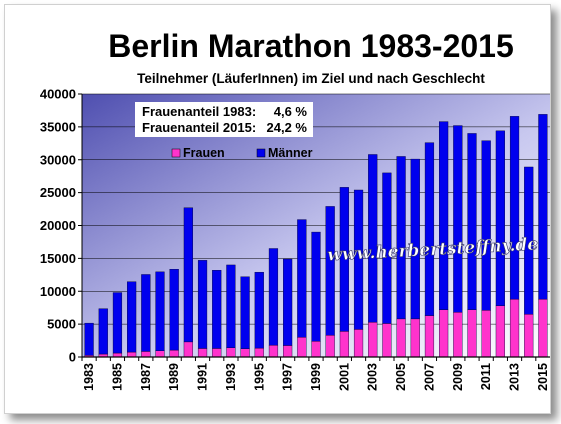 The image size is (561, 424). I want to click on bar-frauen-2001, so click(344, 344).